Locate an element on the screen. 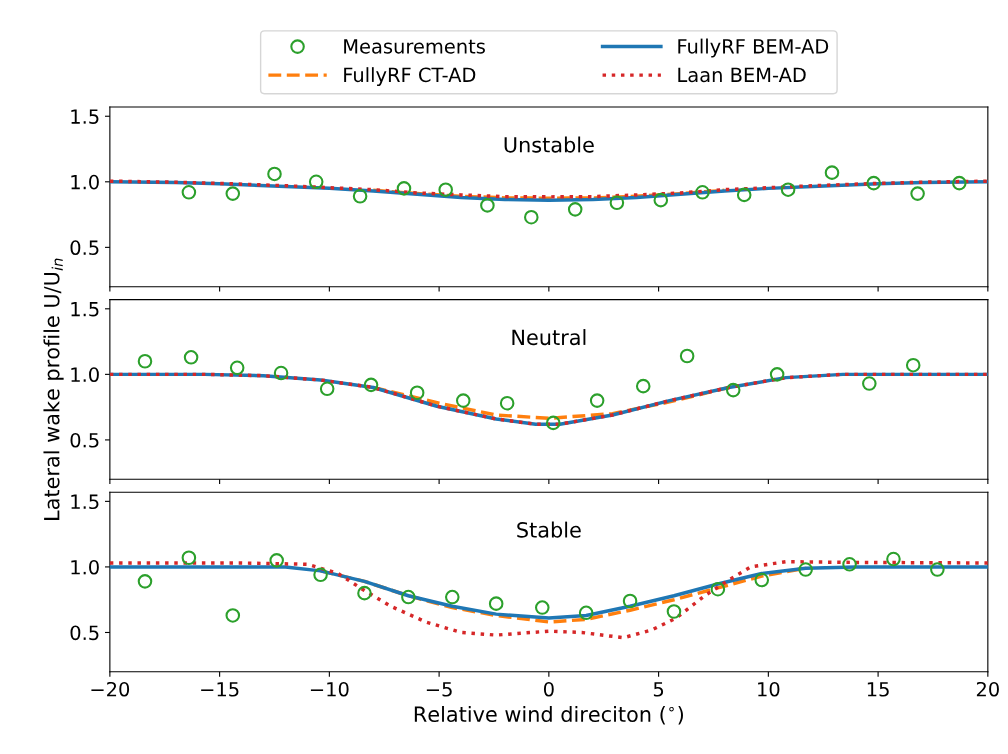 The height and width of the screenshot is (754, 1008). text: Unstable is located at coordinates (549, 144).